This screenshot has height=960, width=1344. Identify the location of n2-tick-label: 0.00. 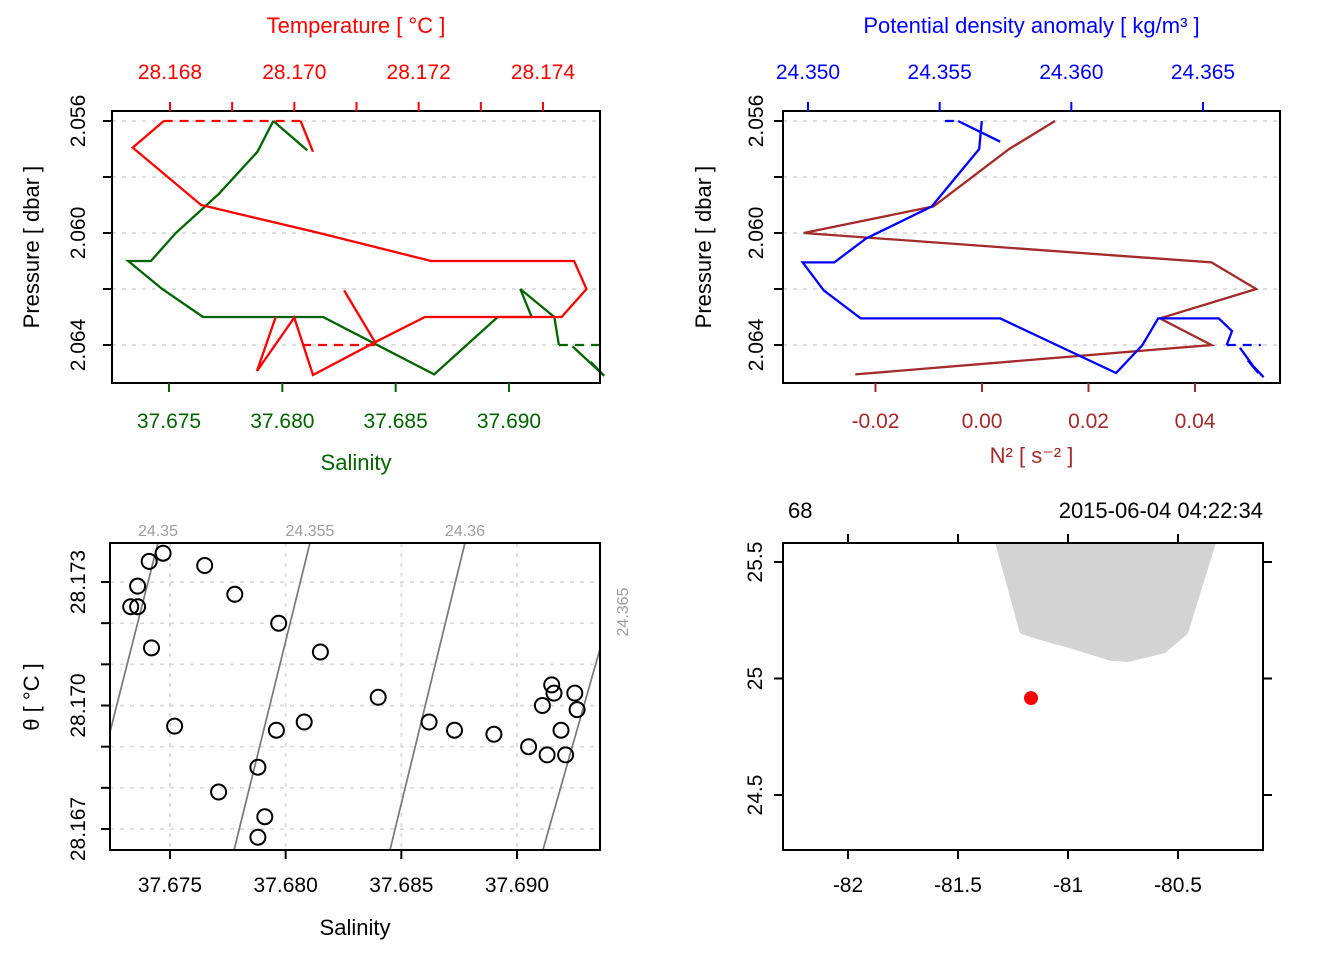
(982, 421).